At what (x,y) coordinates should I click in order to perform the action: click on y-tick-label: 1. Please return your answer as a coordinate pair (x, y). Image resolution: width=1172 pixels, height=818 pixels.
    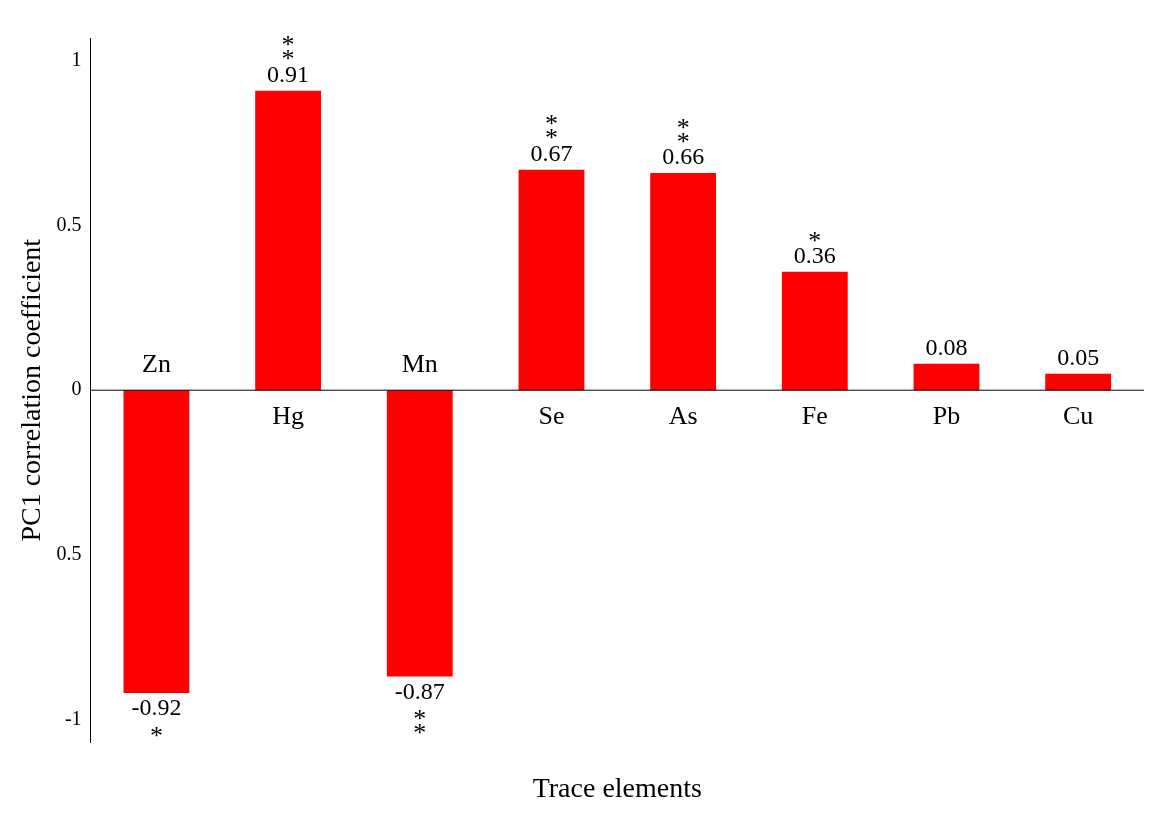
    Looking at the image, I should click on (76, 59).